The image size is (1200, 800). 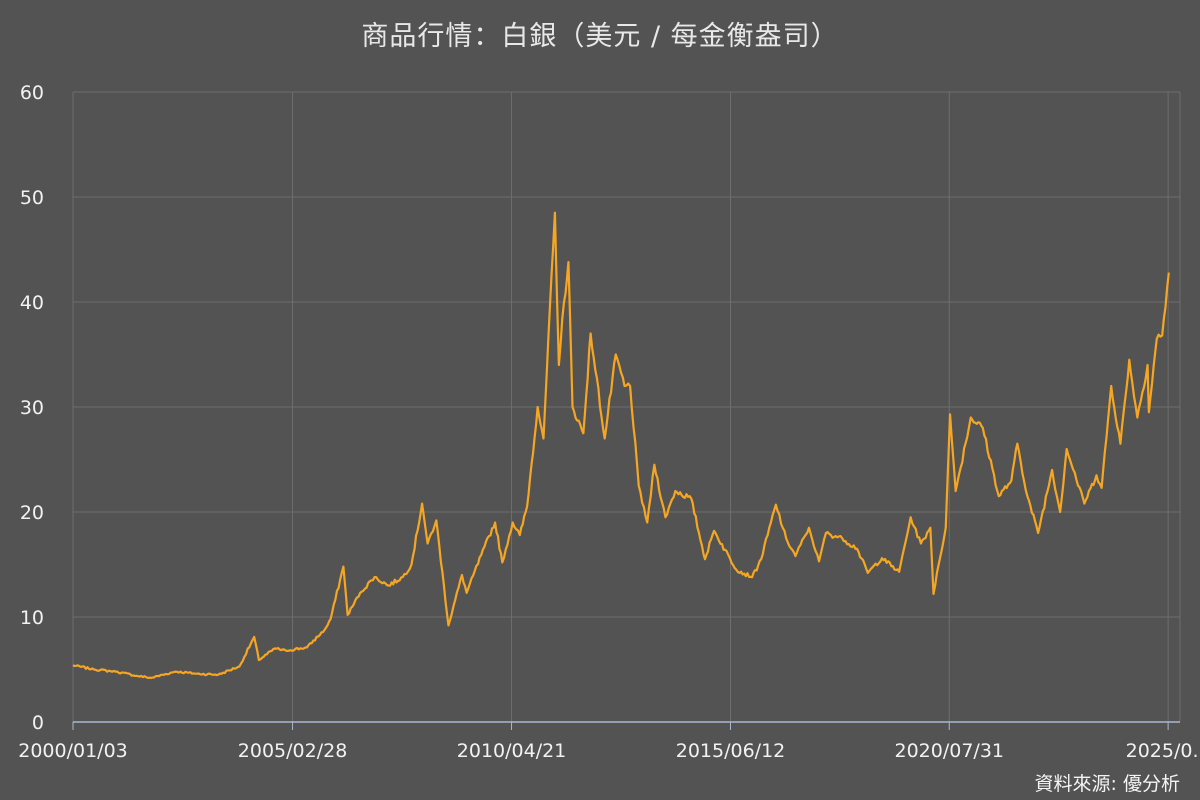 I want to click on x-tick-label: 2020/07/31, so click(x=949, y=751).